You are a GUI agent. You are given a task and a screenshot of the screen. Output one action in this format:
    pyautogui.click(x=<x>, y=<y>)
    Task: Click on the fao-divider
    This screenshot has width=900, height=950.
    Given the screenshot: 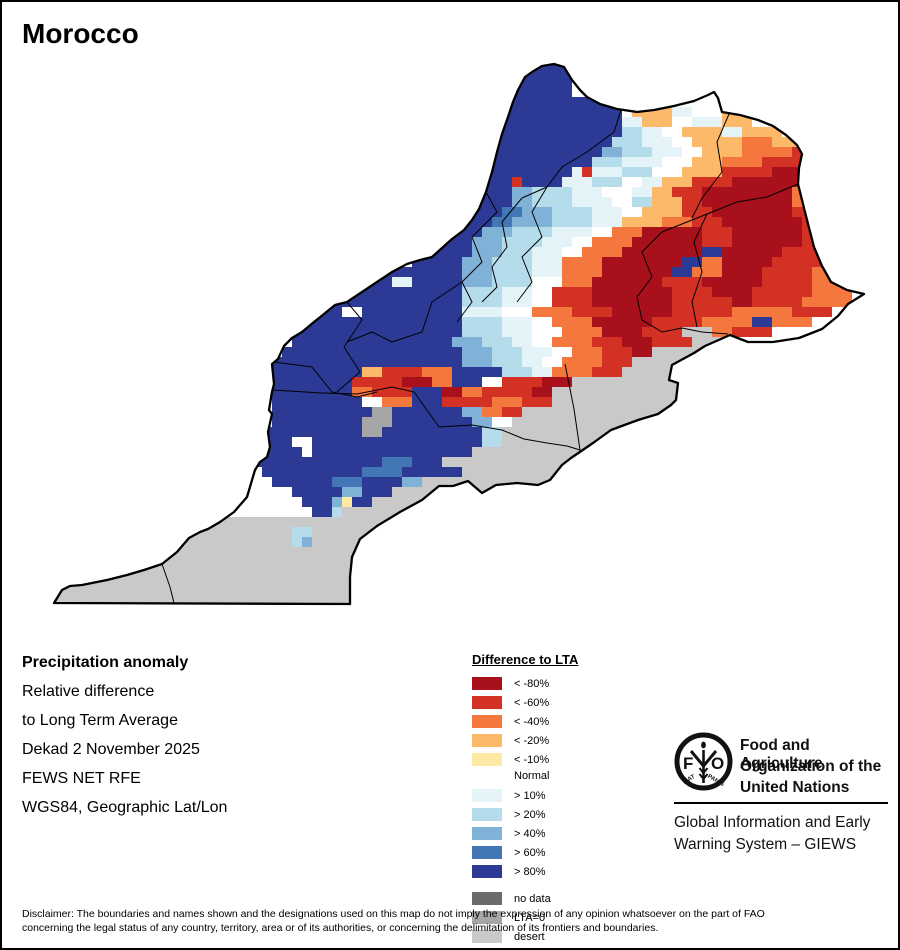 What is the action you would take?
    pyautogui.click(x=781, y=803)
    